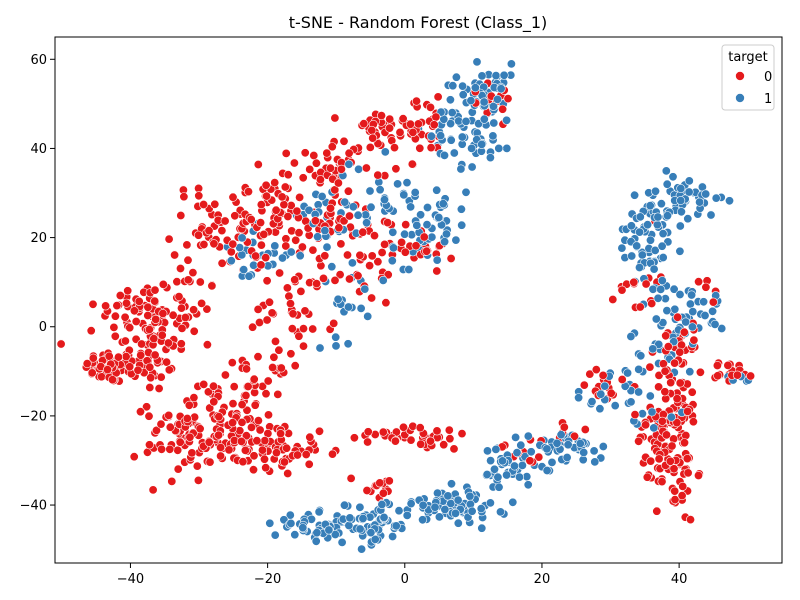 The height and width of the screenshot is (600, 800). What do you see at coordinates (38, 149) in the screenshot?
I see `y-tick-label: 40` at bounding box center [38, 149].